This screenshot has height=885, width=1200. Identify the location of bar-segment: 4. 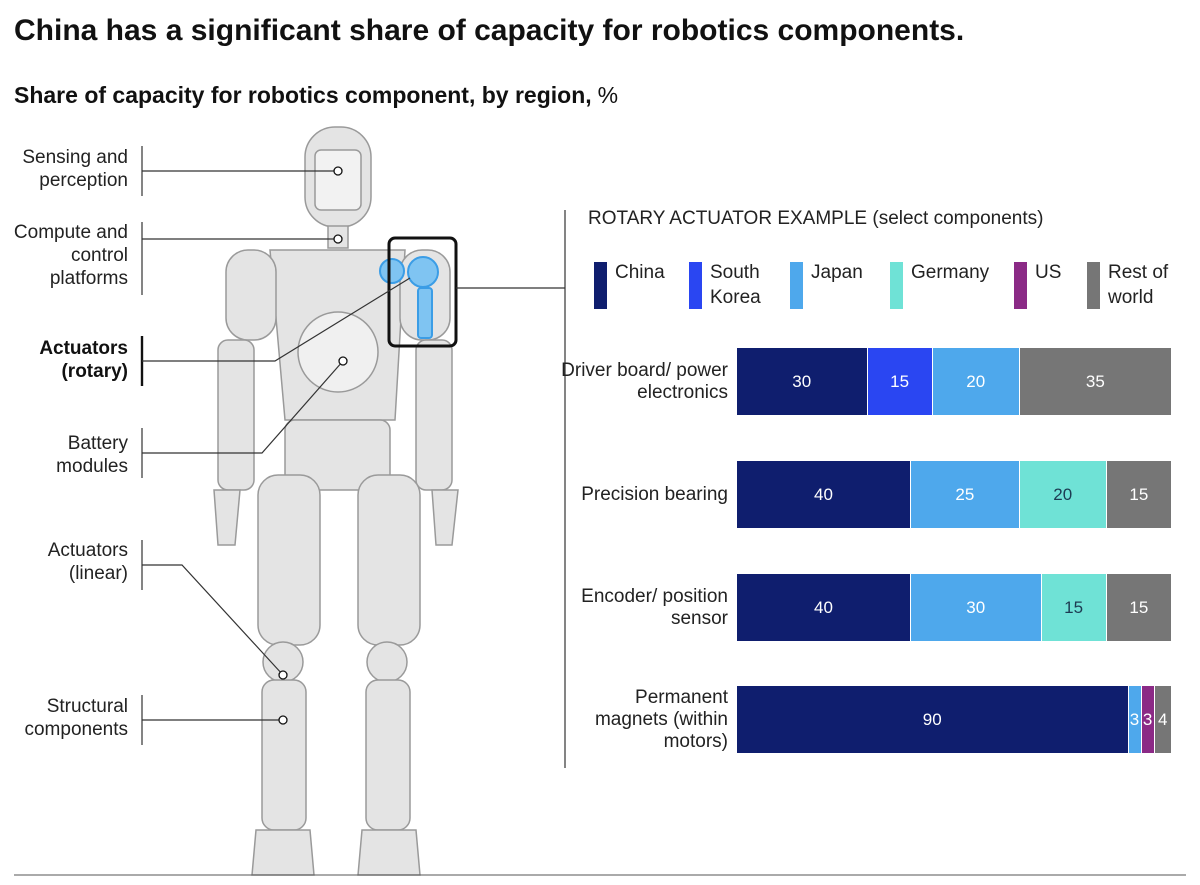
(1163, 719).